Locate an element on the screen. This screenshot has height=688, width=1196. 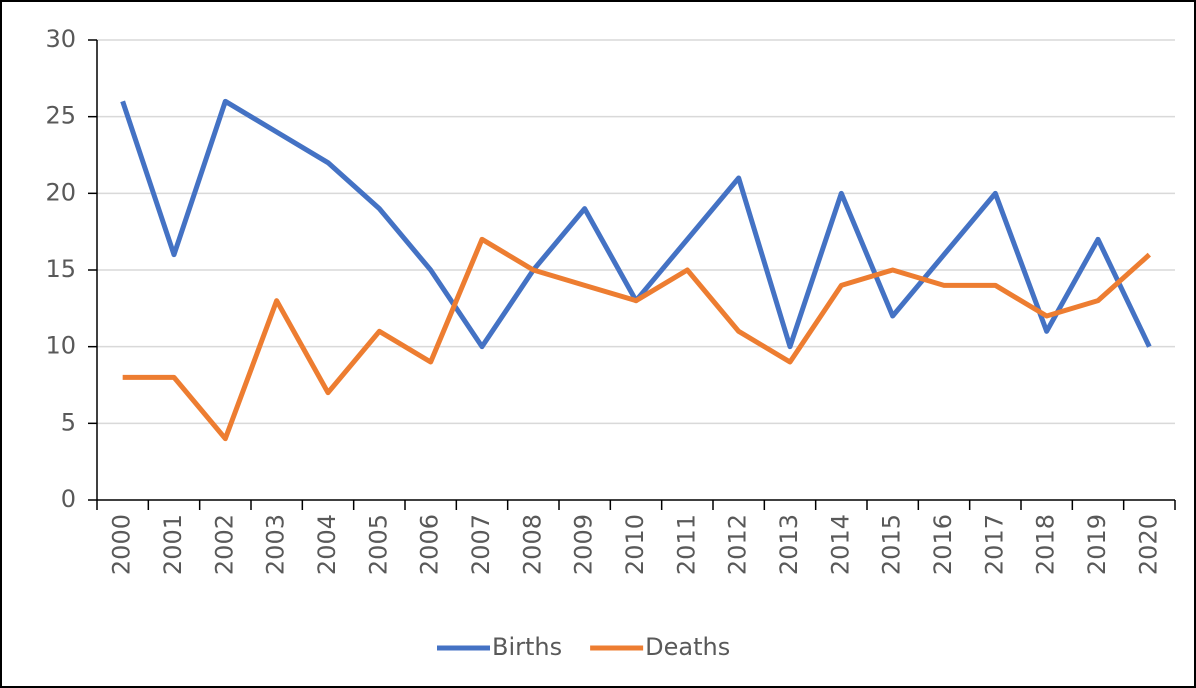
x-tick-label: 2000 is located at coordinates (122, 544).